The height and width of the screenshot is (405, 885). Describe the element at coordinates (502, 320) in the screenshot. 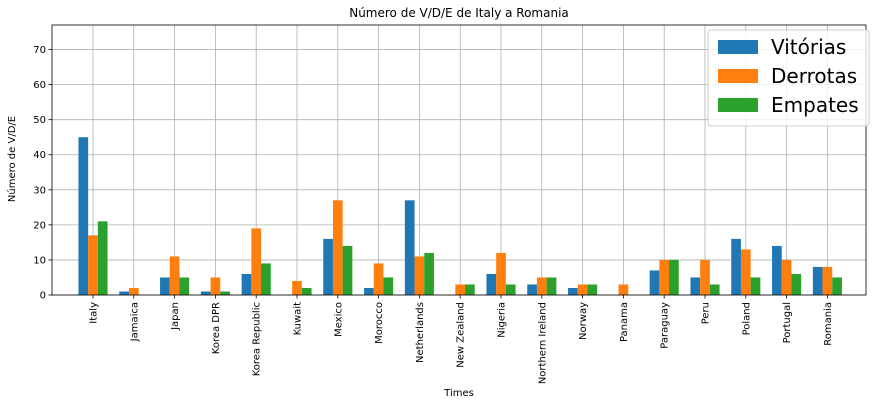

I see `x-tick-label: Nigeria` at that location.